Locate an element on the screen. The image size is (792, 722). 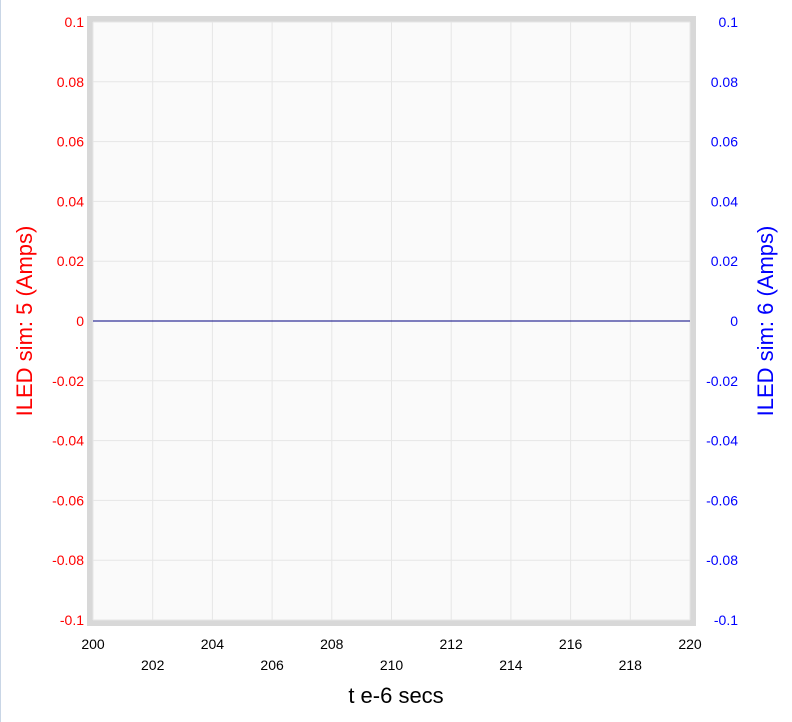
left-tick-label: 0.04 is located at coordinates (70, 201).